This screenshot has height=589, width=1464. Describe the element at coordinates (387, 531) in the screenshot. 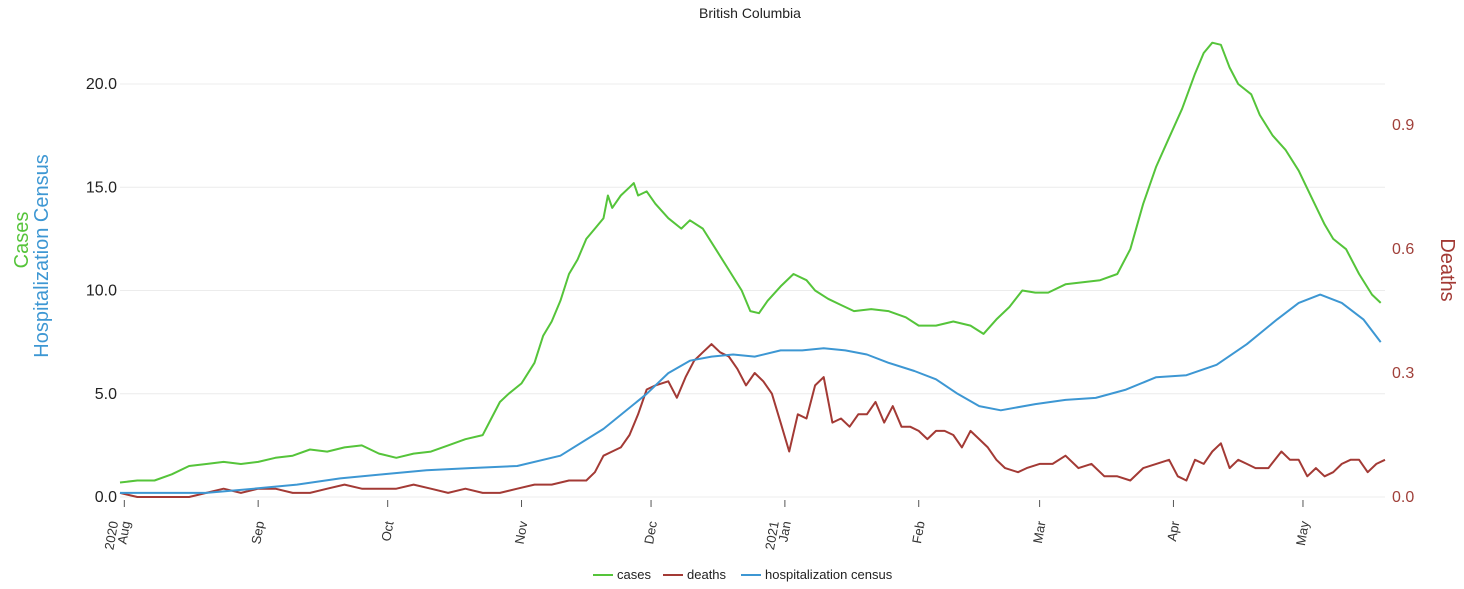

I see `x-tick-label: Oct` at that location.